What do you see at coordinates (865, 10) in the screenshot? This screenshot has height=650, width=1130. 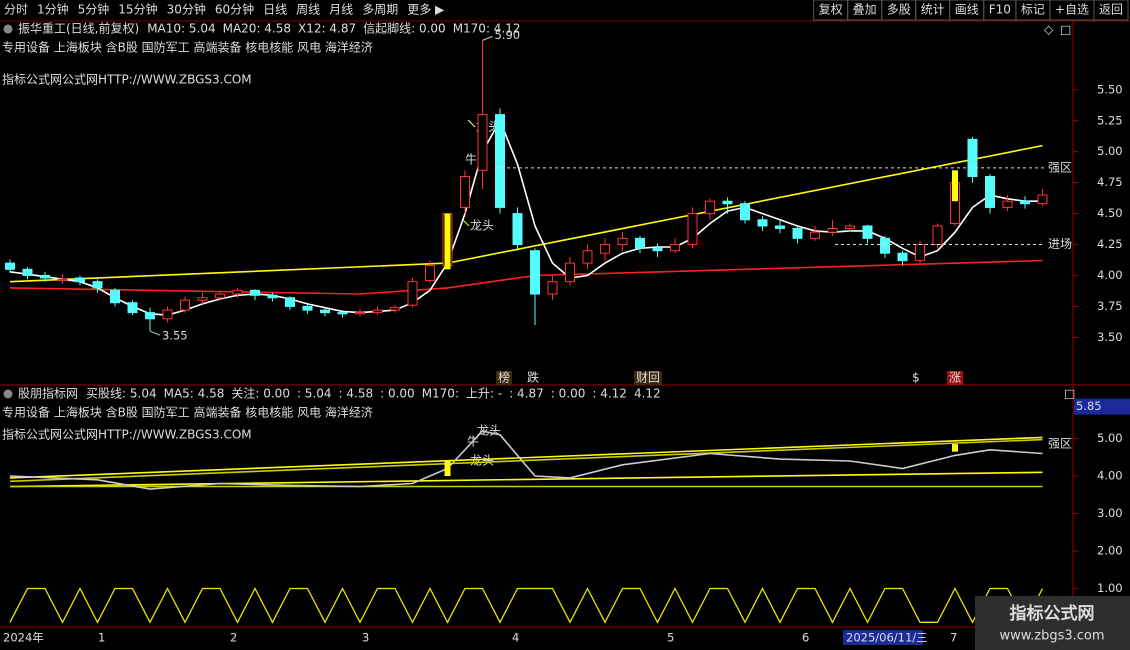 I see `toolbar-button: 叠加` at bounding box center [865, 10].